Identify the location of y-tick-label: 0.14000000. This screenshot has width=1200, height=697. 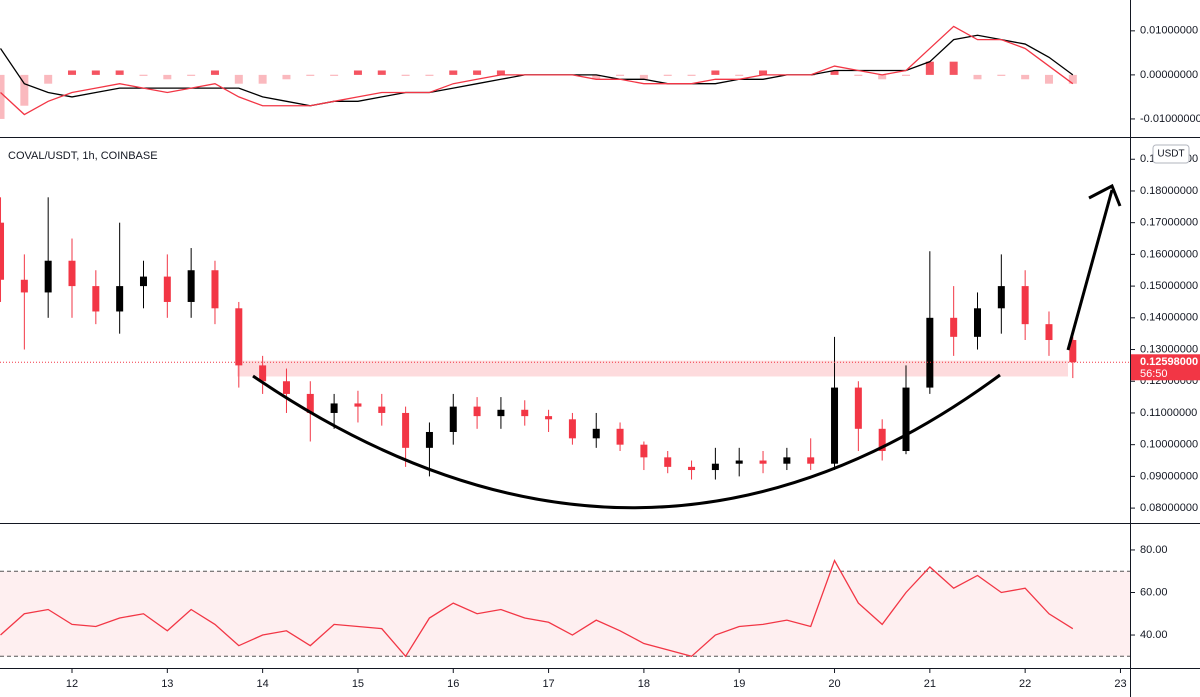
(1169, 318).